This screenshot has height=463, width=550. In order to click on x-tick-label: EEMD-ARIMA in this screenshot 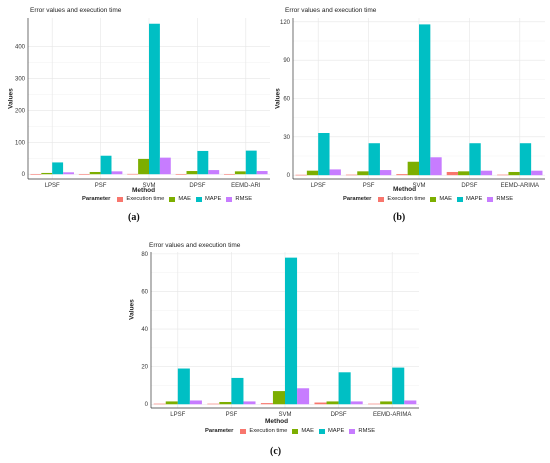, I will do `click(392, 415)`.